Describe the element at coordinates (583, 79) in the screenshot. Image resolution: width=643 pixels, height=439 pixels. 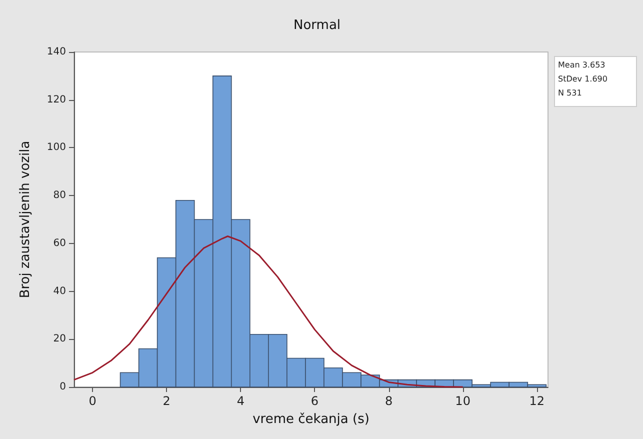
I see `text: StDev 1.690` at that location.